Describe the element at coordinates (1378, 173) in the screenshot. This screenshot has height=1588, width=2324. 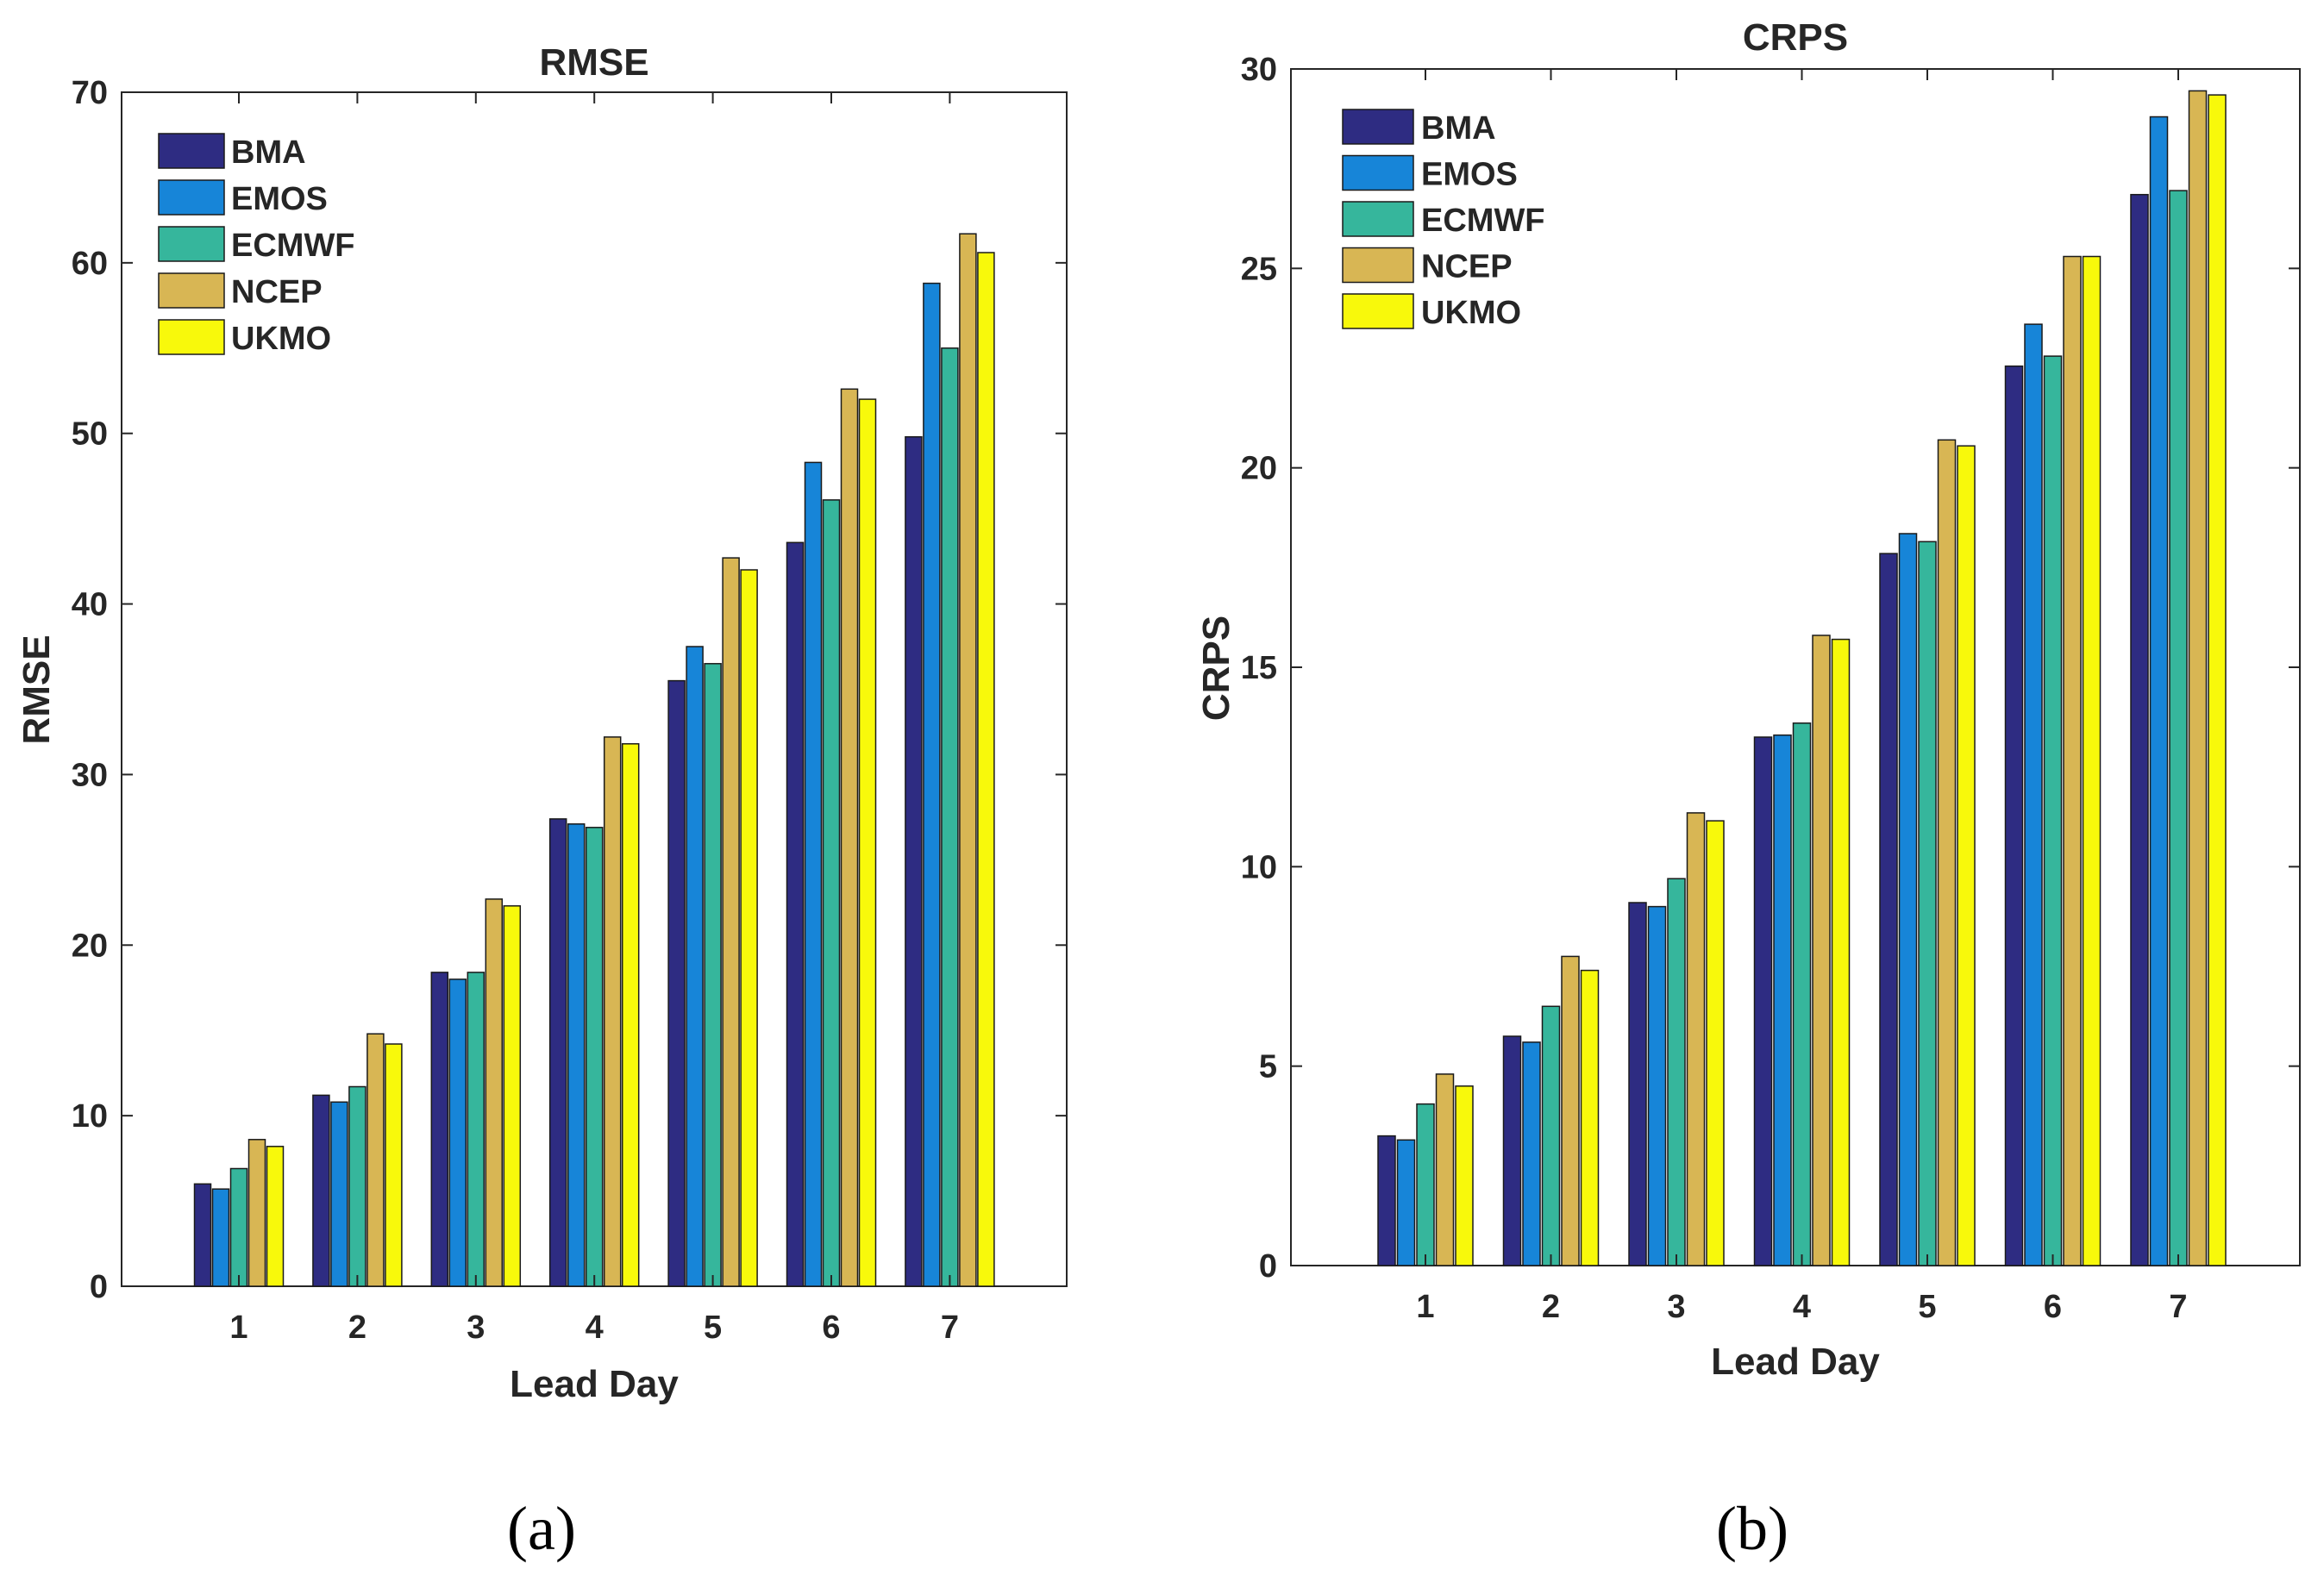
I see `crps-legend-swatch-emos` at that location.